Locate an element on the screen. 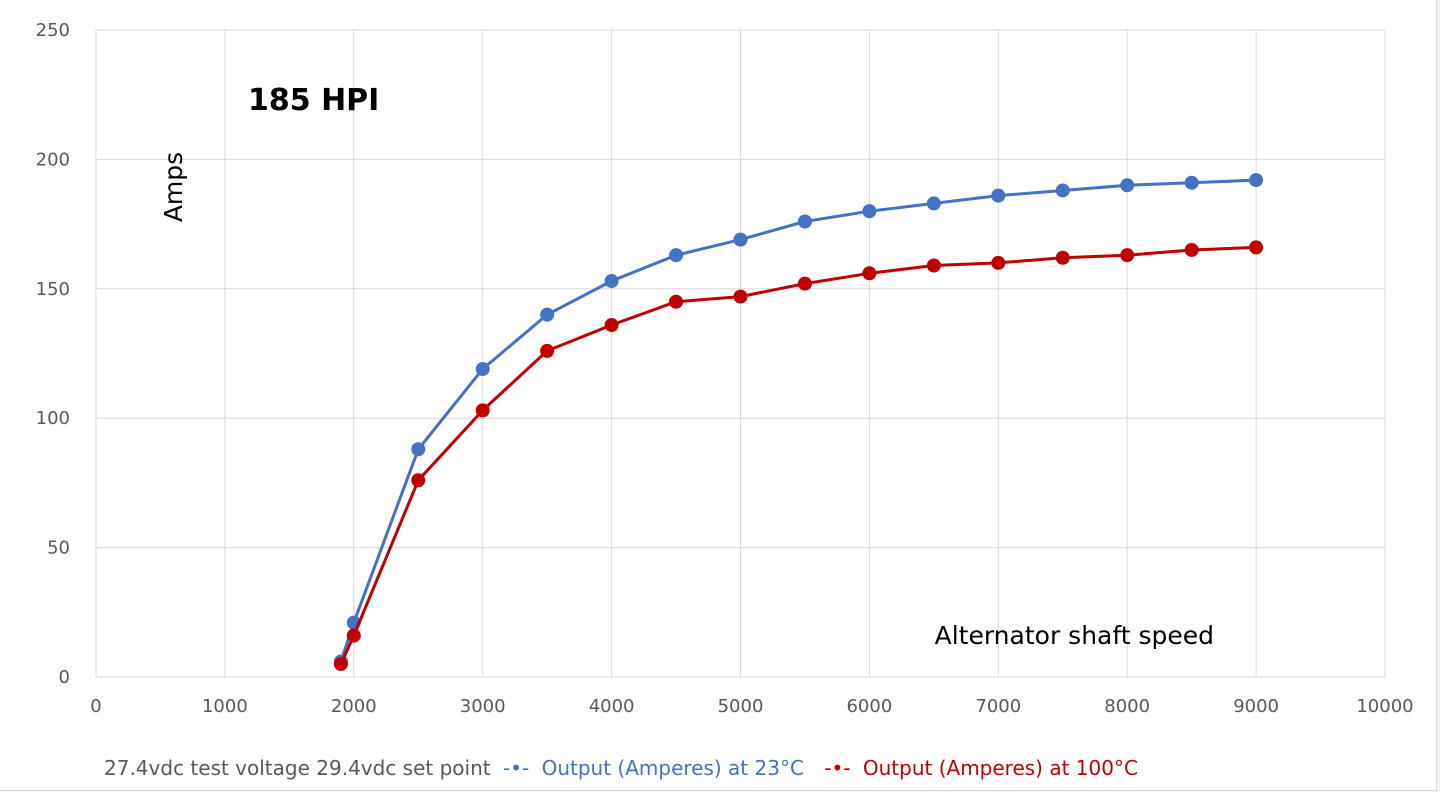 The height and width of the screenshot is (792, 1440). y-tick-label: 50 is located at coordinates (58, 548).